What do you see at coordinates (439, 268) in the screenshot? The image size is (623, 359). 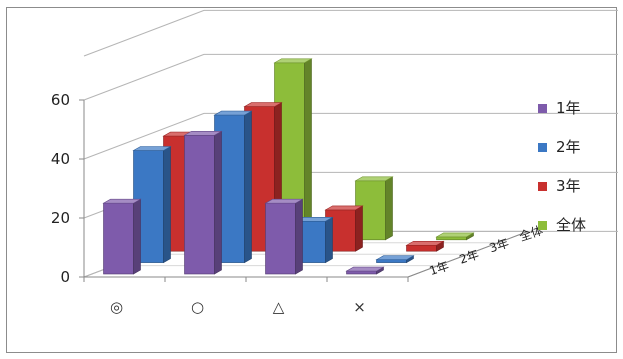 I see `depth-label: 1年` at bounding box center [439, 268].